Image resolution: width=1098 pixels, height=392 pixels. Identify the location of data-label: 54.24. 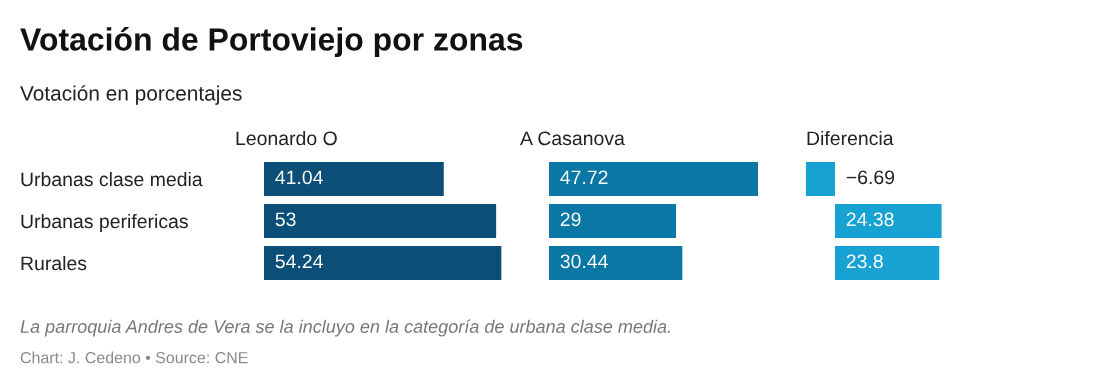
(299, 261).